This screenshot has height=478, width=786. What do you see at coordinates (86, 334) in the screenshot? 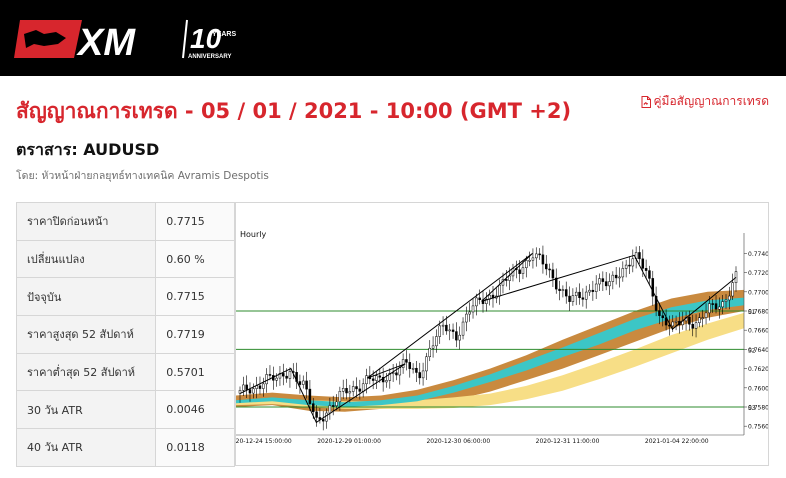
I see `stats-label: ราคาสูงสุด 52 สัปดาห์` at bounding box center [86, 334].